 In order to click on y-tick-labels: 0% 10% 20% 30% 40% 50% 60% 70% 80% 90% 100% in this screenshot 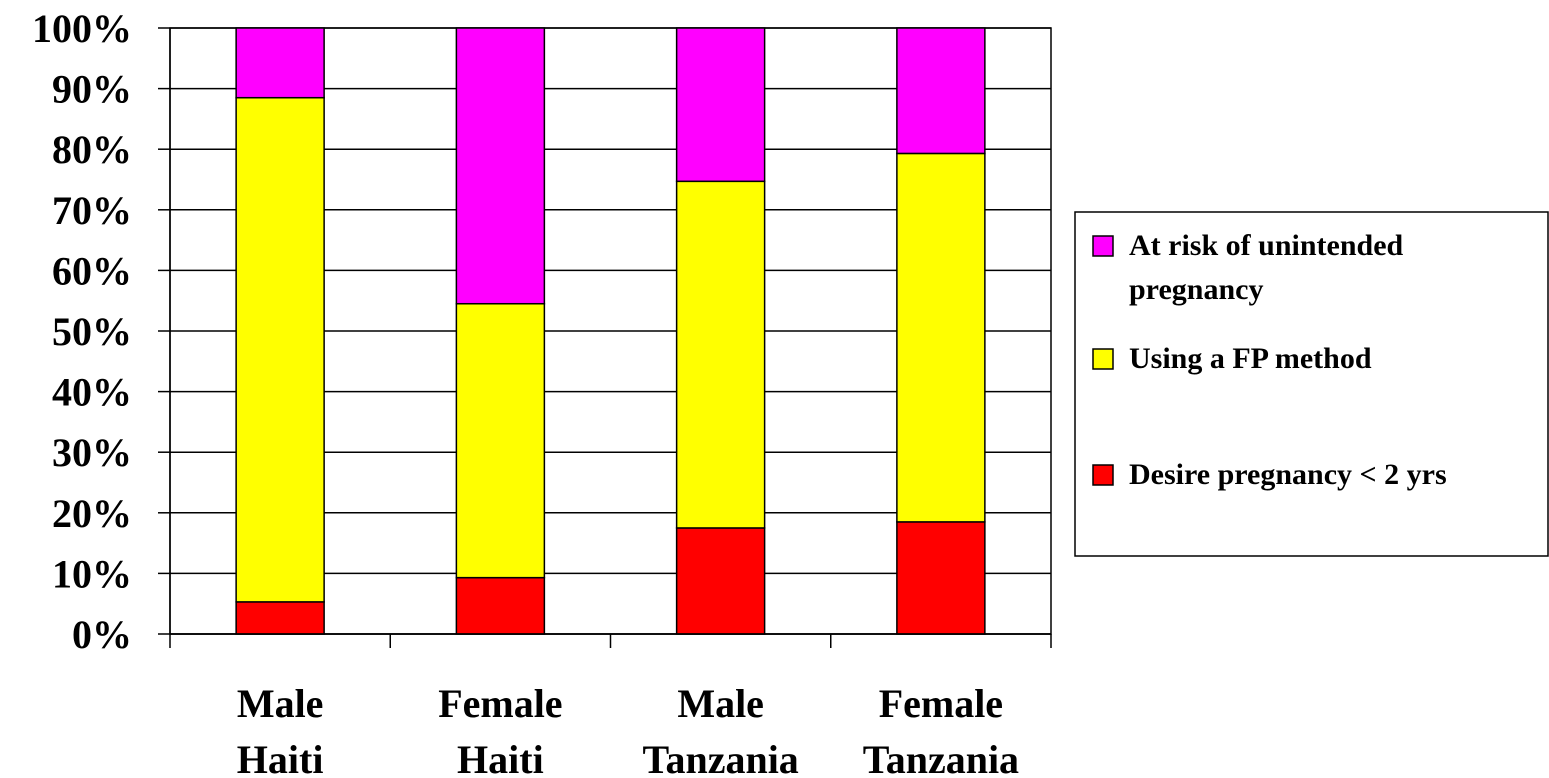, I will do `click(82, 331)`.